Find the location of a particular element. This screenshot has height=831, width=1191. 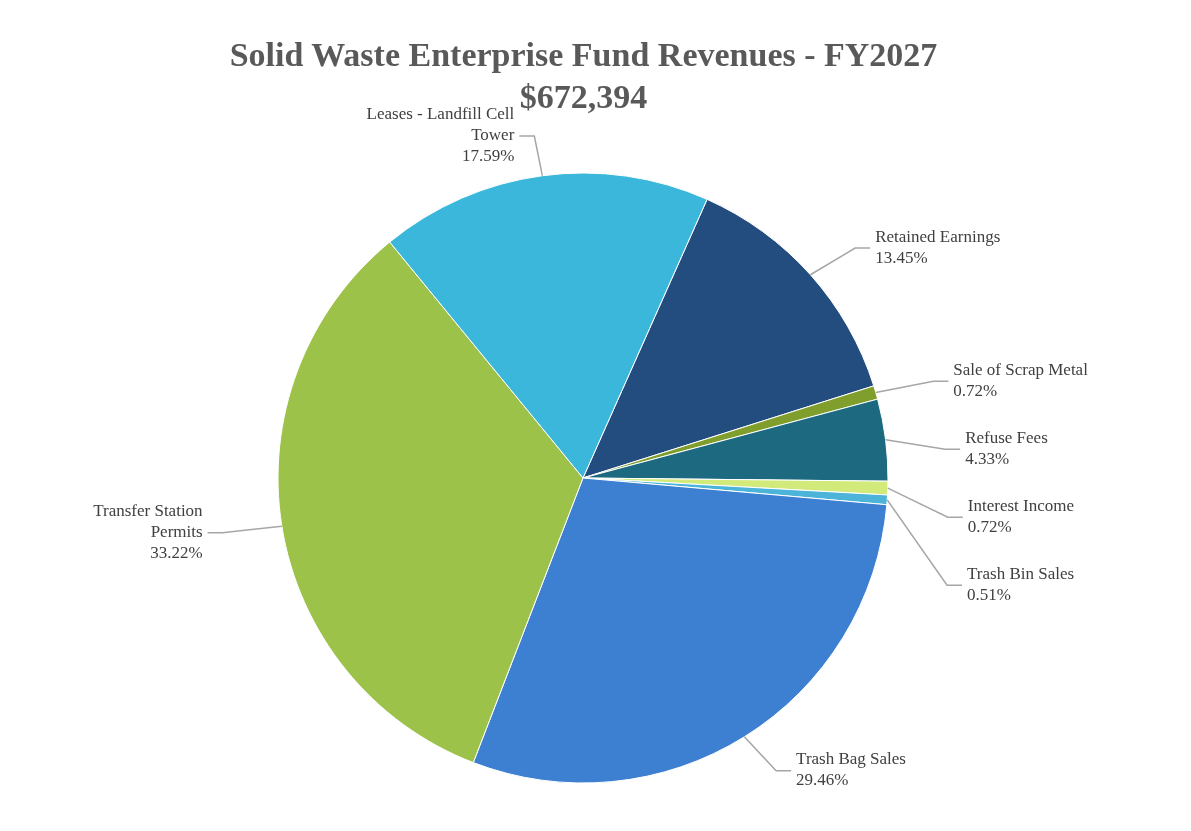

data-label: 29.46% is located at coordinates (822, 780).